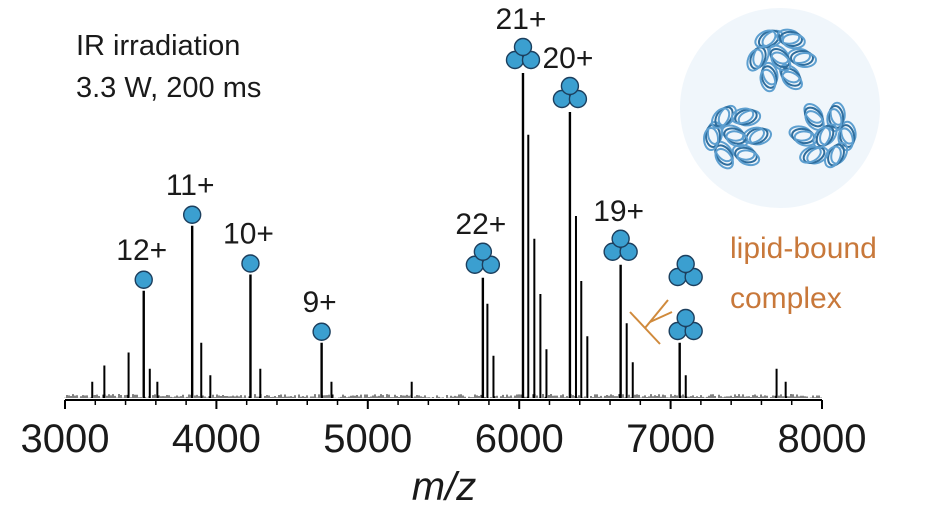  I want to click on protein-structure-illustration, so click(780, 108).